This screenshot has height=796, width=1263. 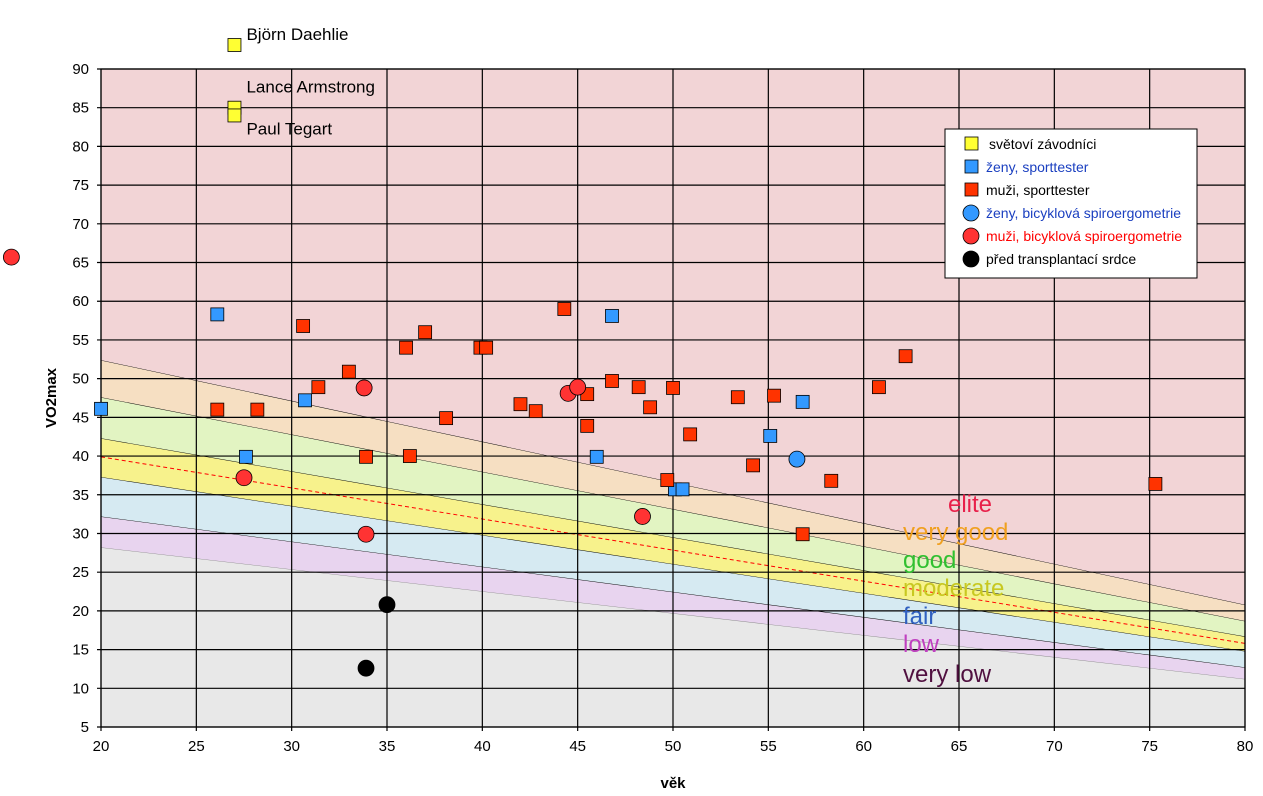 What do you see at coordinates (673, 746) in the screenshot?
I see `x-tick-label: 50` at bounding box center [673, 746].